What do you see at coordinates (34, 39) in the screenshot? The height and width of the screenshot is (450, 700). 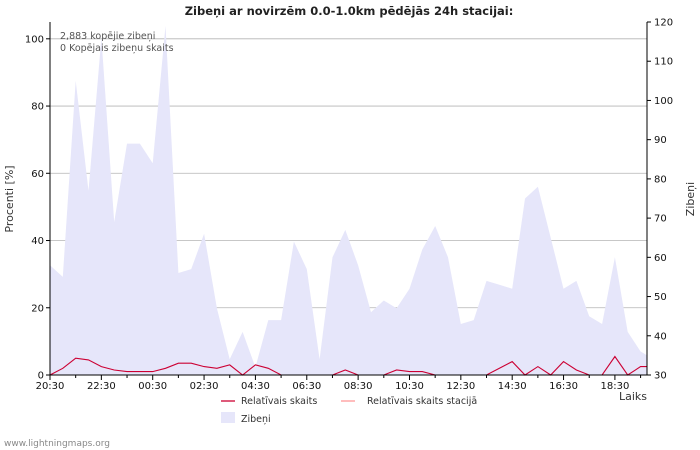 I see `left-tick-label: 100` at bounding box center [34, 39].